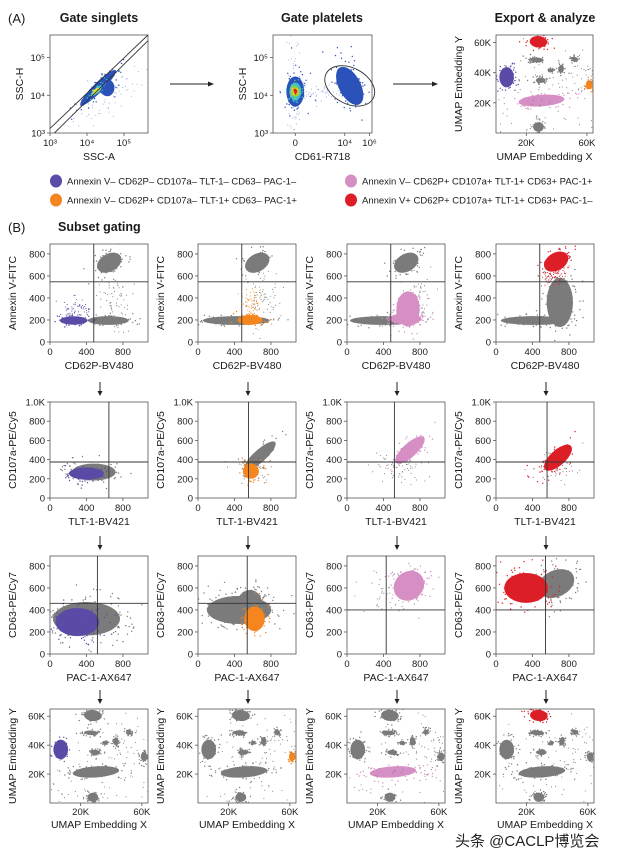  Describe the element at coordinates (350, 86) in the screenshot. I see `platelet-gate-ellipse` at that location.